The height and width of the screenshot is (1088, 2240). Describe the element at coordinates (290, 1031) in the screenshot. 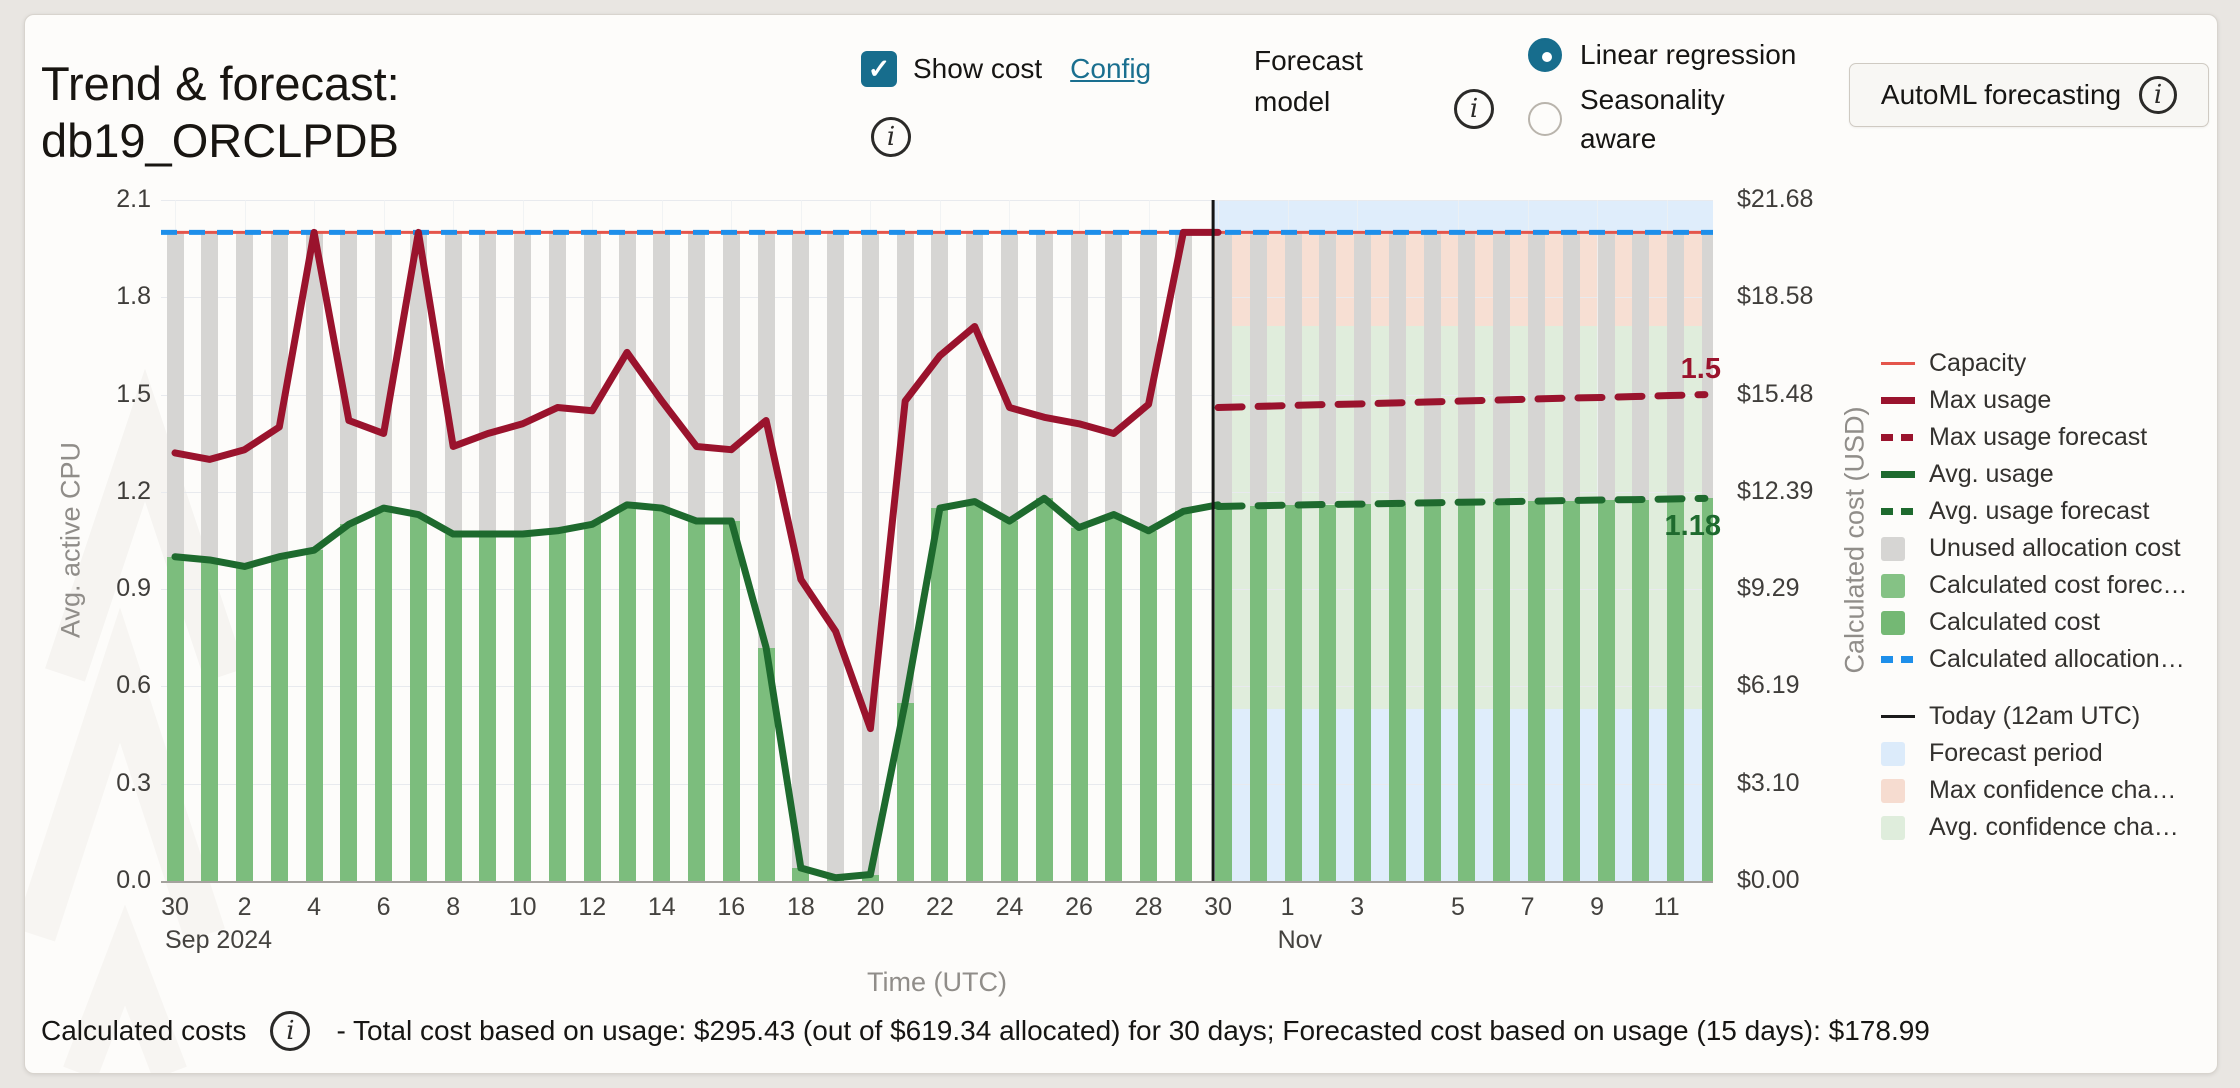

I see `calculated-costs-info-icon: i` at that location.